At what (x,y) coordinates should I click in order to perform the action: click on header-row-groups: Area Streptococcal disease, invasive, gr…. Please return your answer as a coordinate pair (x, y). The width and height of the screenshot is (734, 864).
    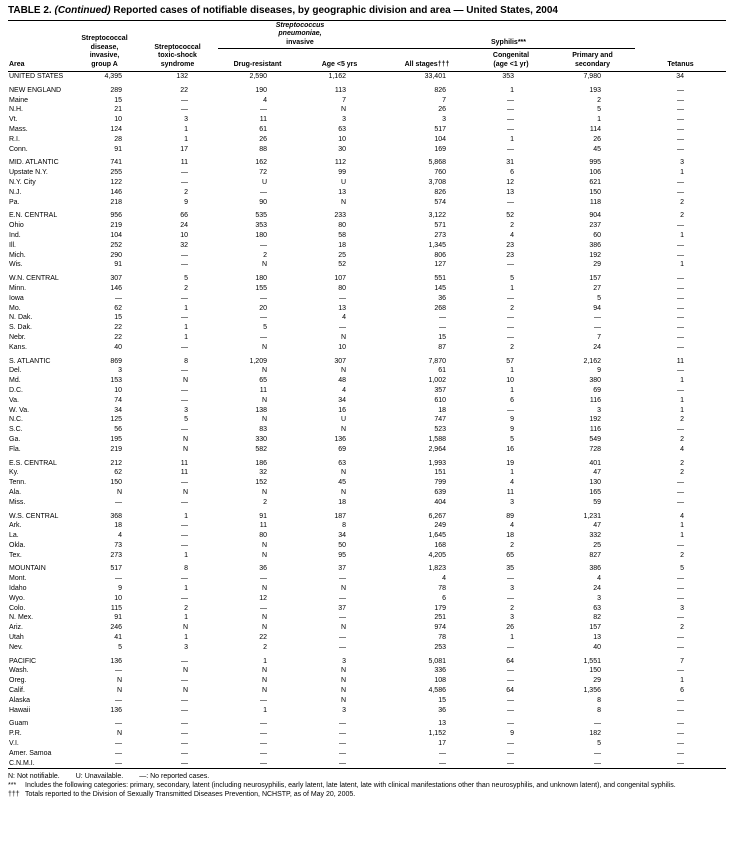
    Looking at the image, I should click on (367, 44).